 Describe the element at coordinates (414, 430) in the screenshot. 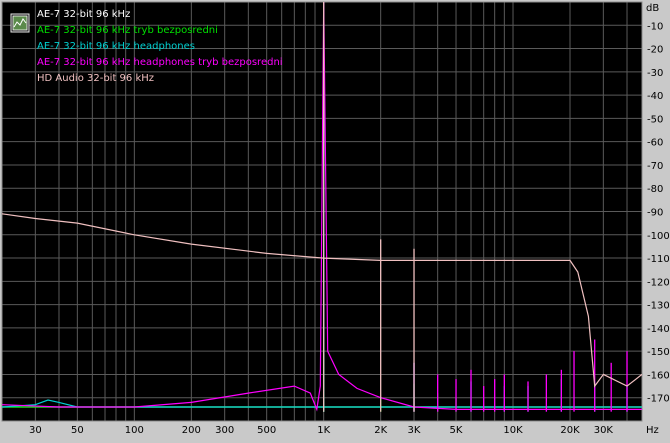

I see `x-tick-label: 3K` at that location.